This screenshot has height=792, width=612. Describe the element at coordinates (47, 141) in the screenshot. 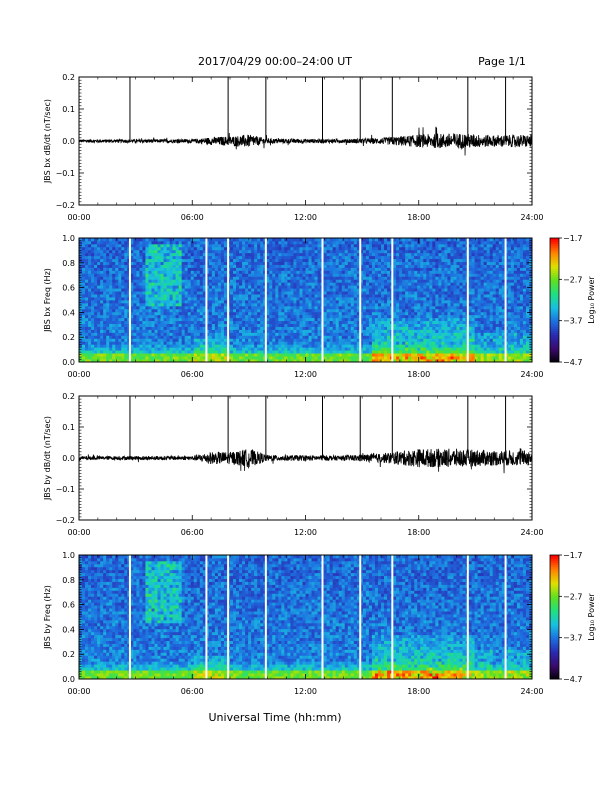

I see `y-axis-label: JBS bx dB/dt (nT/sec)` at that location.